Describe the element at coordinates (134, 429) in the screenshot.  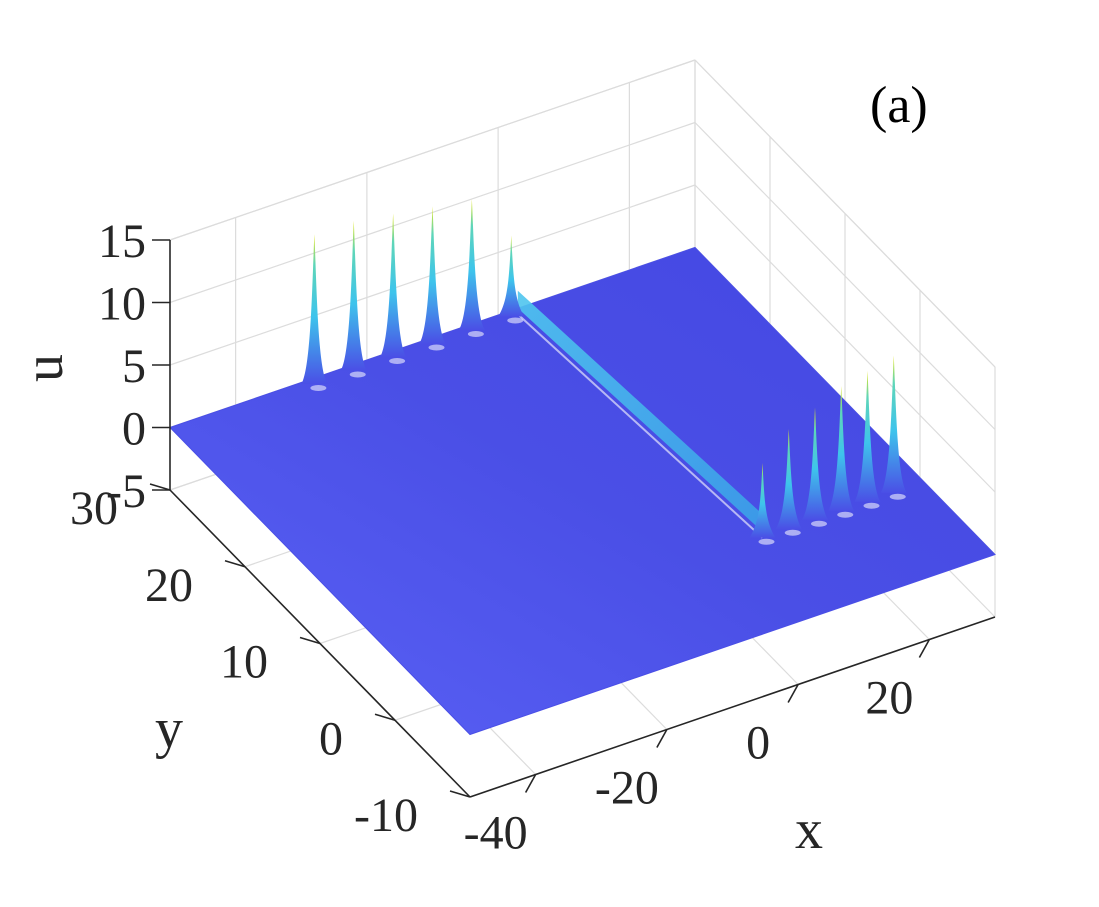
I see `z-tick-label: 0` at that location.